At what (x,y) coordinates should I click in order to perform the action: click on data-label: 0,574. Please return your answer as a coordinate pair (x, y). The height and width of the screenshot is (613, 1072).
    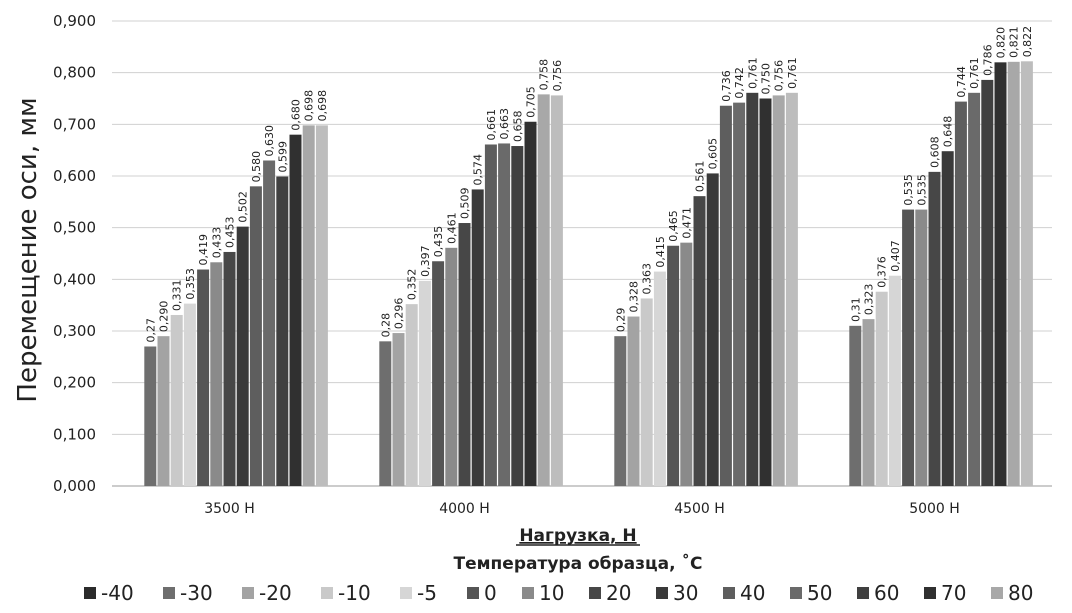
    Looking at the image, I should click on (478, 170).